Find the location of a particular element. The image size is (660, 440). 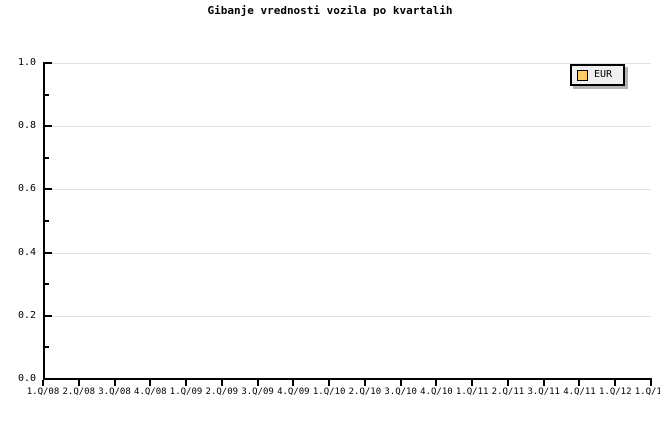

y-axis-label: 0.0 is located at coordinates (26, 378).